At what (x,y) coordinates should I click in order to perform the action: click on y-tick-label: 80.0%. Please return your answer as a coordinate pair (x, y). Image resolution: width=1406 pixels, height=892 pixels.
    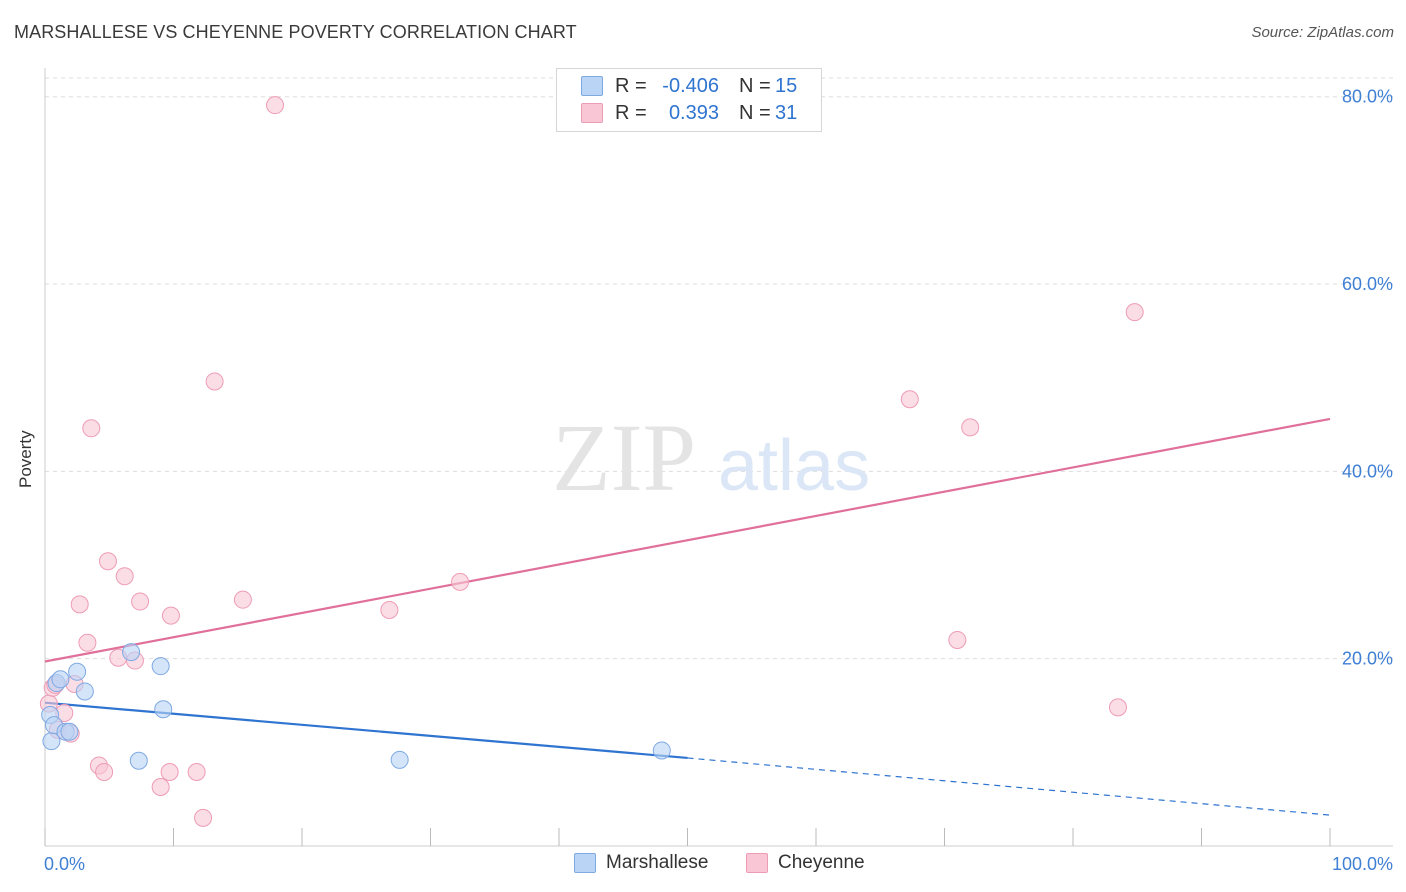
    Looking at the image, I should click on (1367, 97).